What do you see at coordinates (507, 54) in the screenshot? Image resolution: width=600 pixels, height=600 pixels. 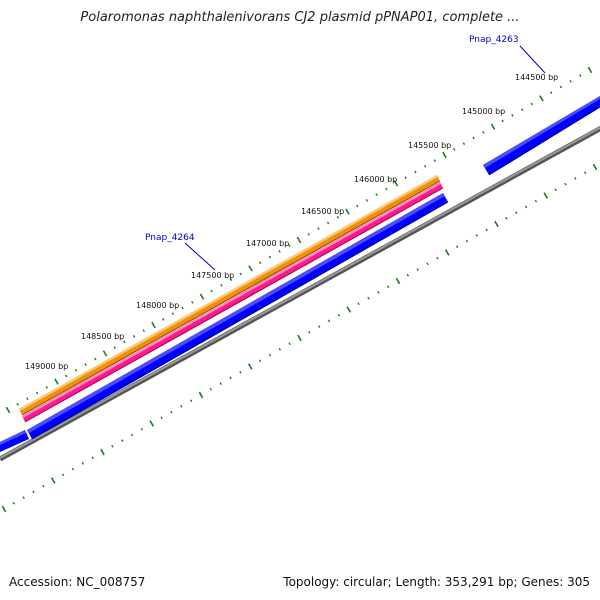 I see `gene-label-pnap-4263: Pnap_4263` at bounding box center [507, 54].